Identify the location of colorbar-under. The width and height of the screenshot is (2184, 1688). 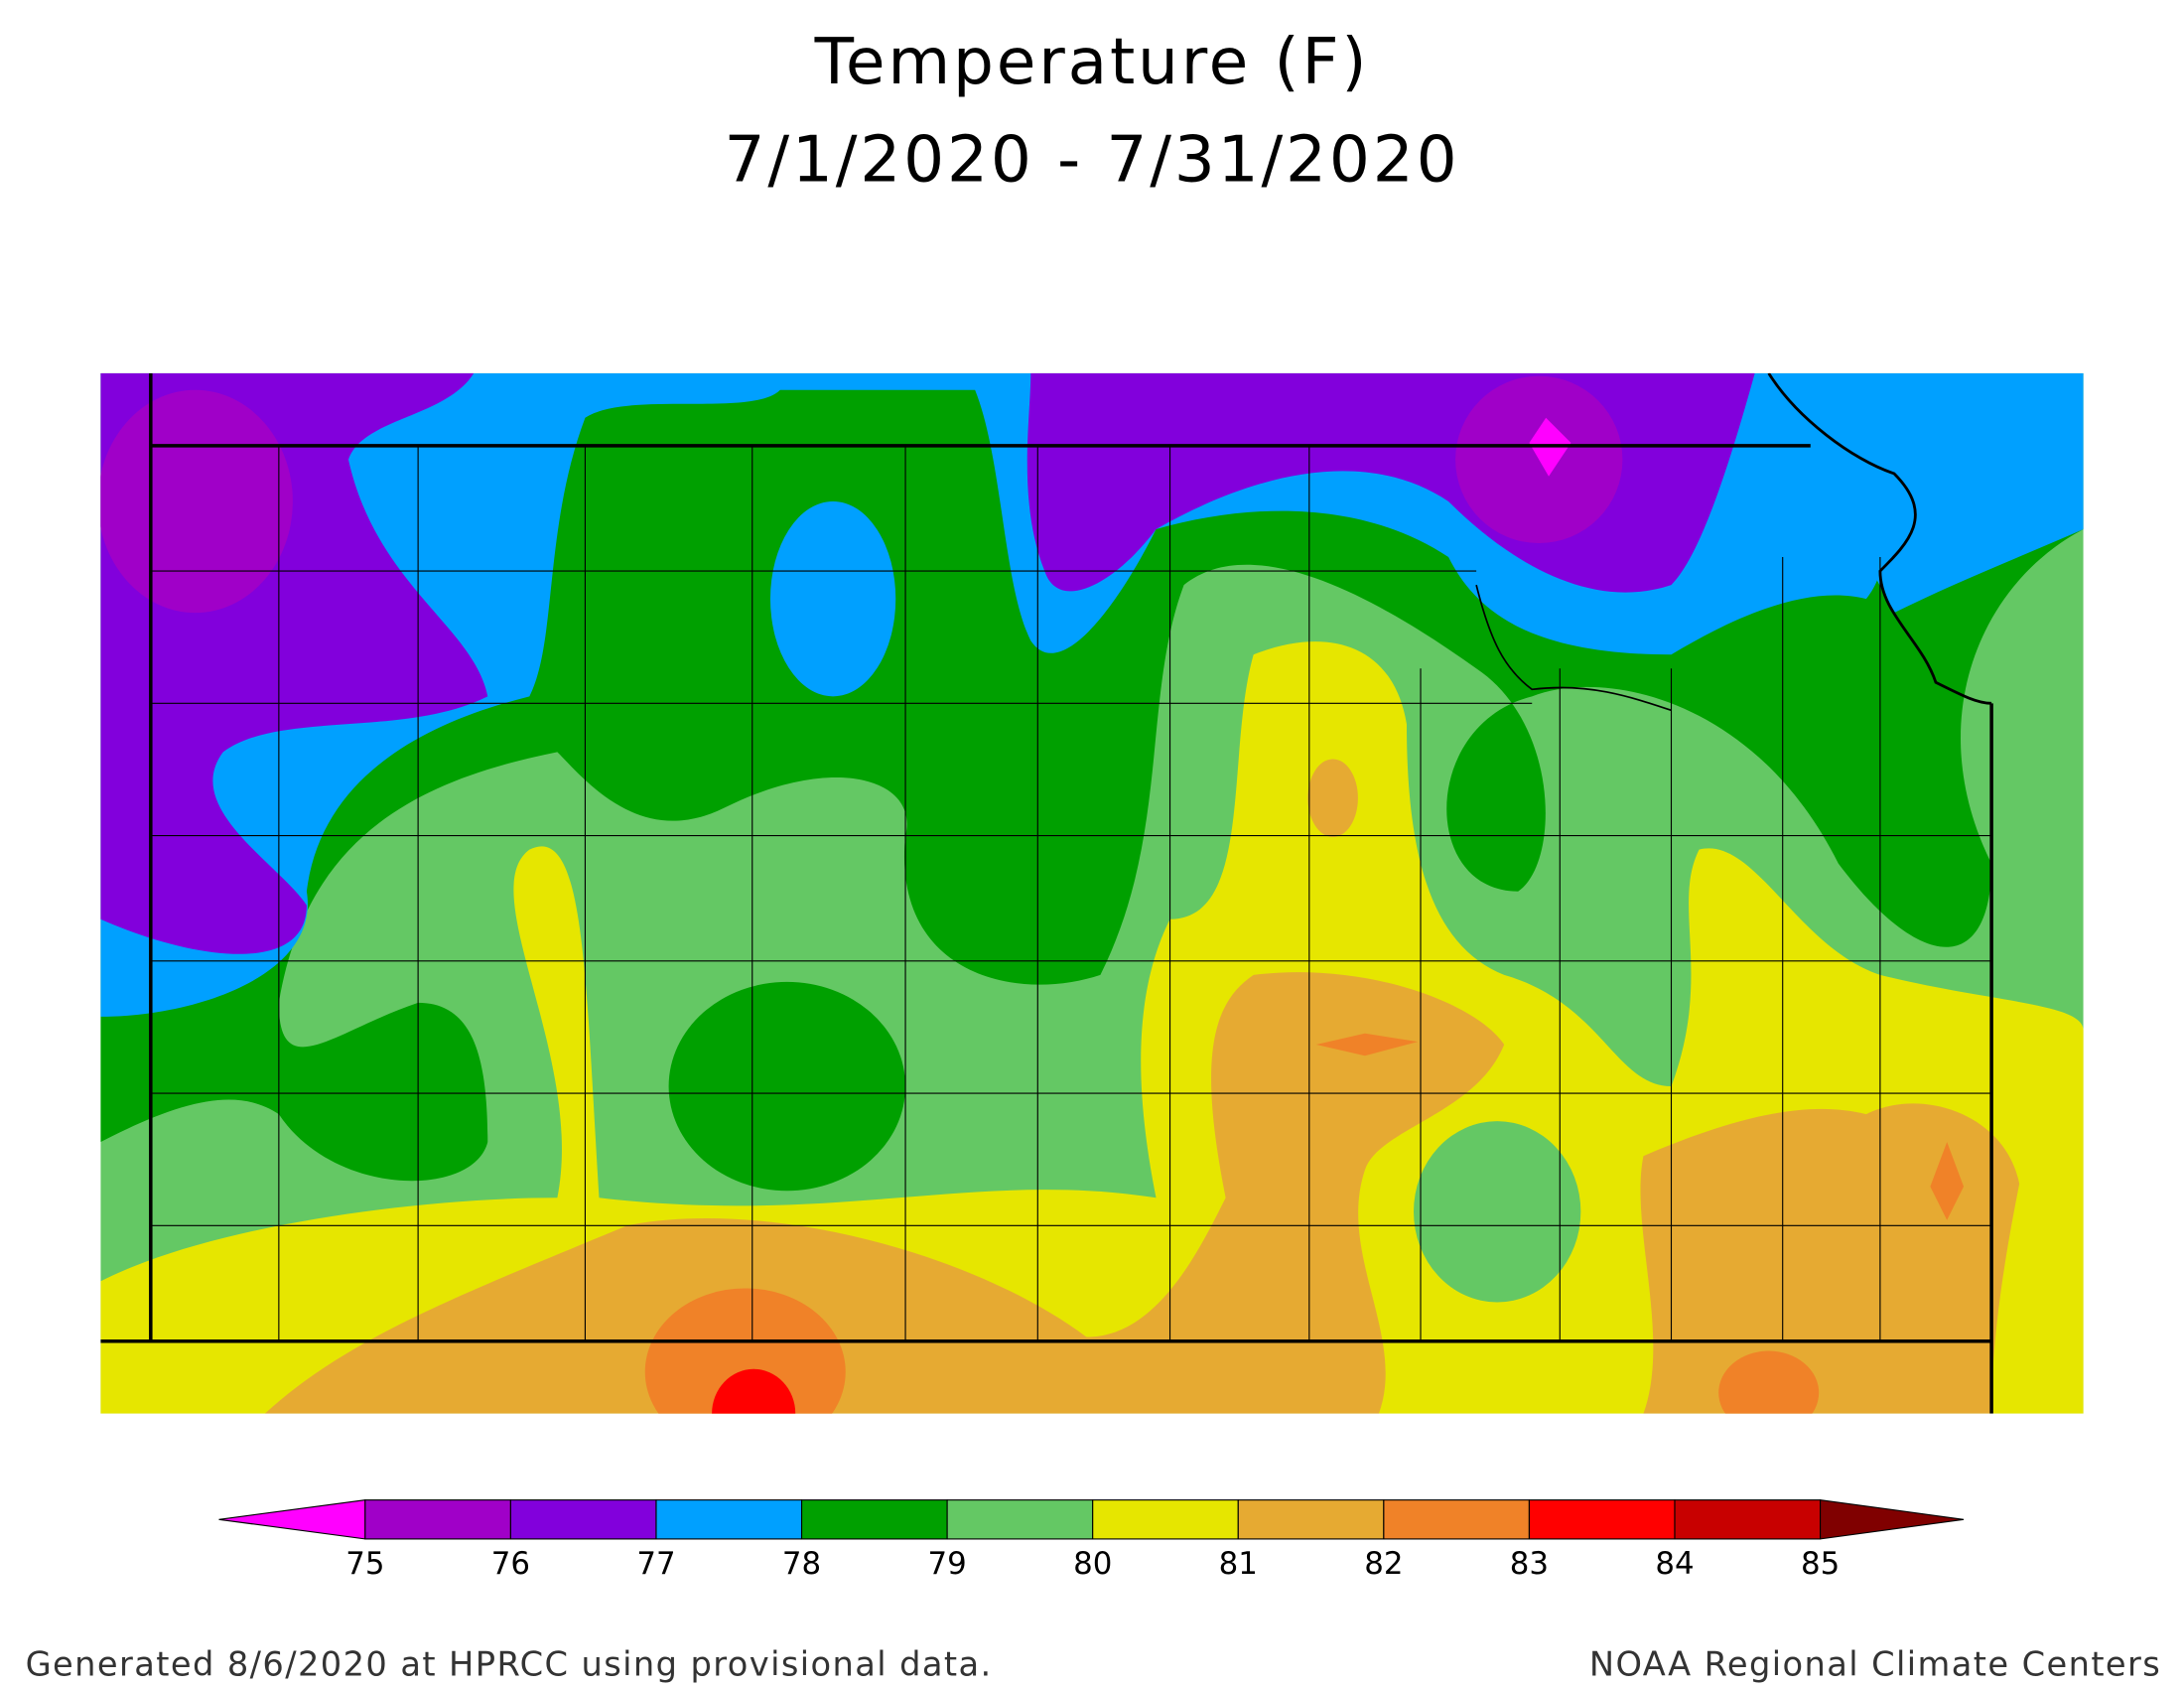
(292, 1519).